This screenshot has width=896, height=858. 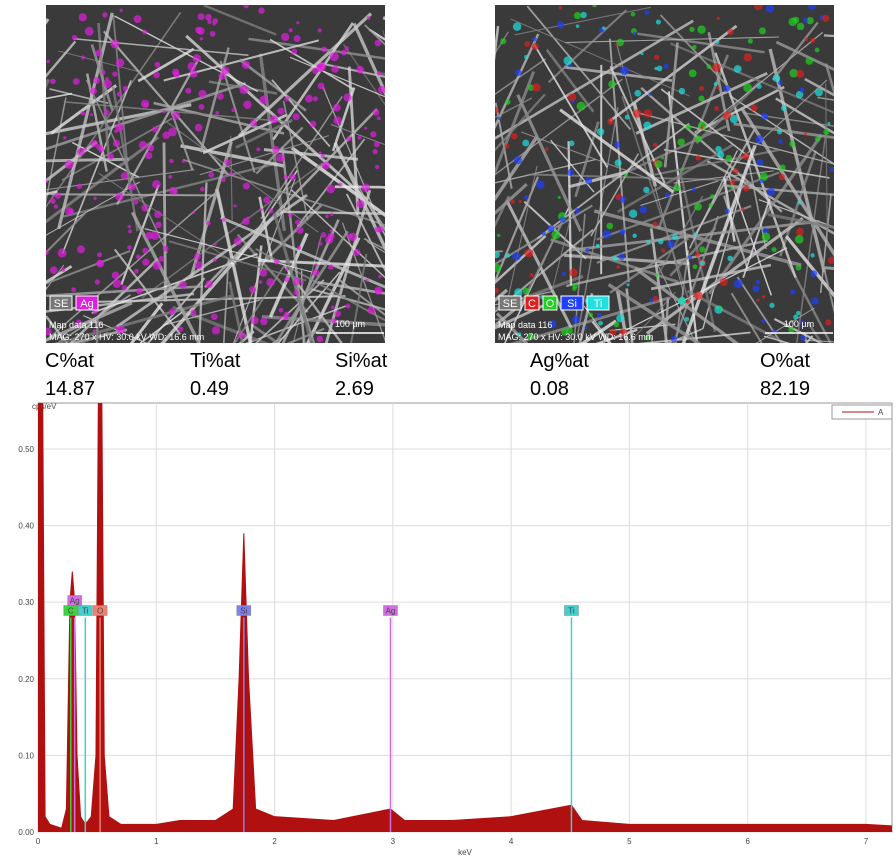 I want to click on peak-tag, so click(x=100, y=610).